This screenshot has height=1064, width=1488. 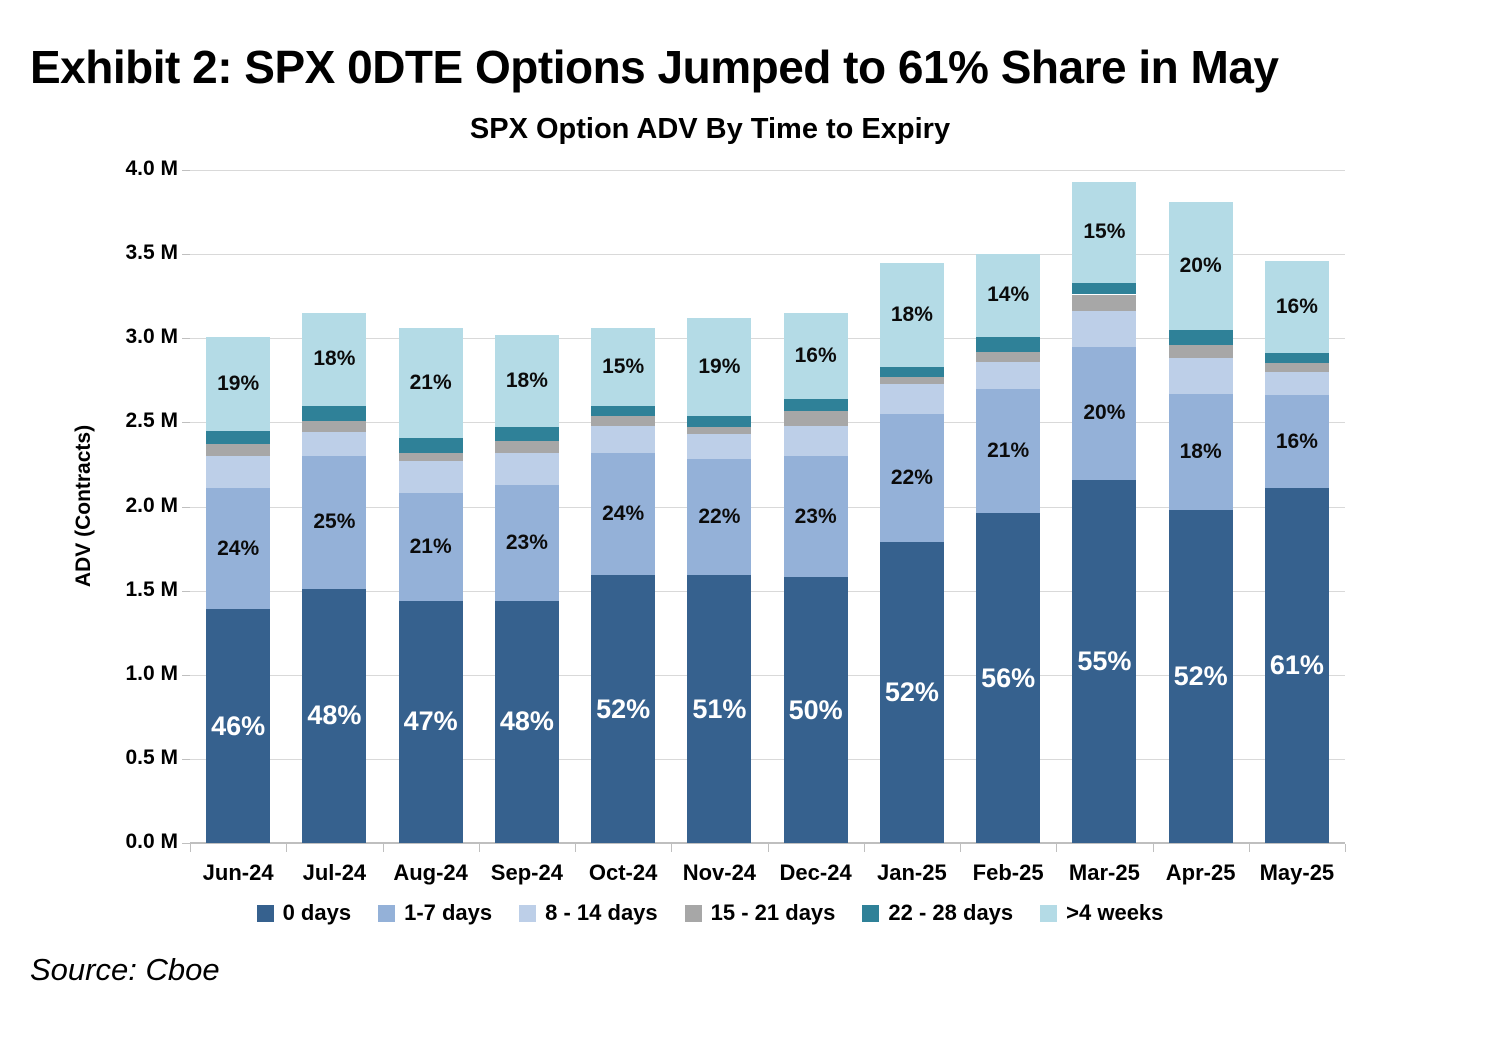 What do you see at coordinates (83, 506) in the screenshot?
I see `y-axis-title: ADV (Contracts)` at bounding box center [83, 506].